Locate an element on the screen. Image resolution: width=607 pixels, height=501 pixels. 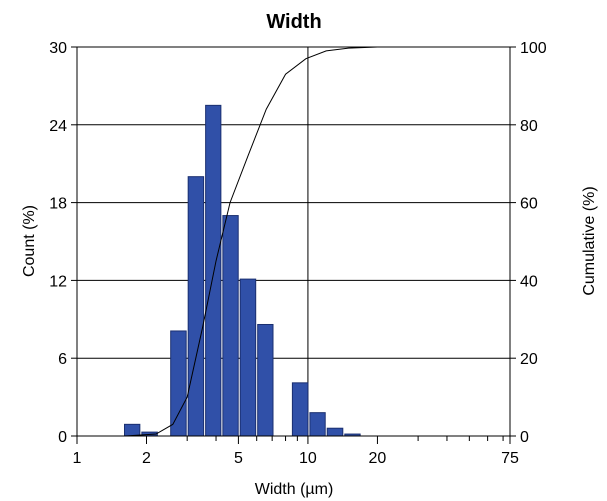
x-axis-label: Width (µm) is located at coordinates (294, 489).